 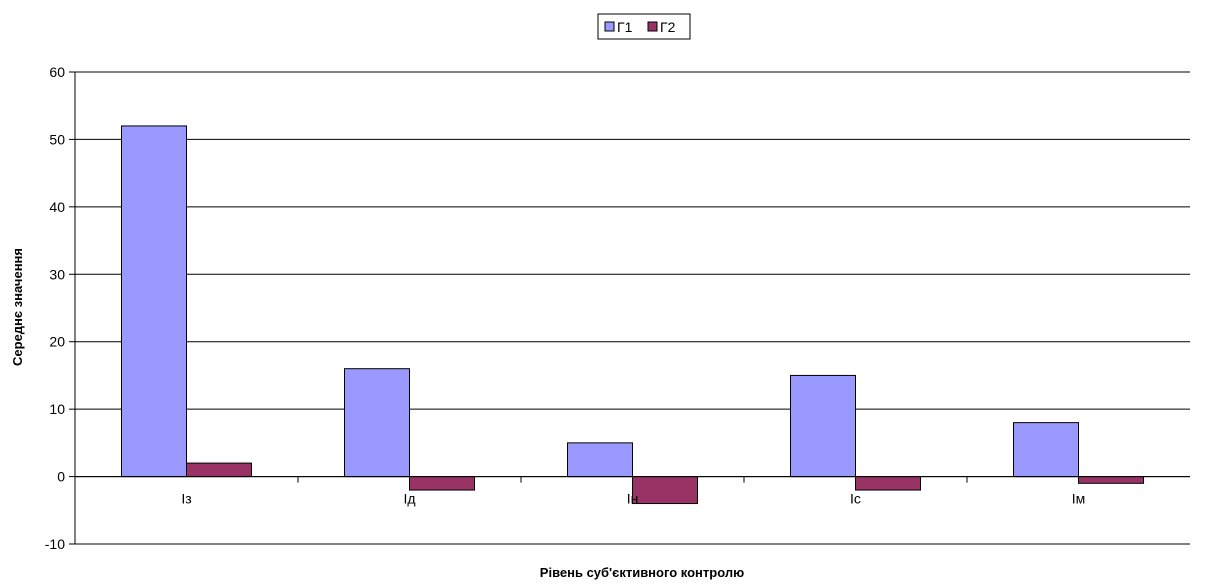 I want to click on x-tick-label: Ім, so click(x=1079, y=499).